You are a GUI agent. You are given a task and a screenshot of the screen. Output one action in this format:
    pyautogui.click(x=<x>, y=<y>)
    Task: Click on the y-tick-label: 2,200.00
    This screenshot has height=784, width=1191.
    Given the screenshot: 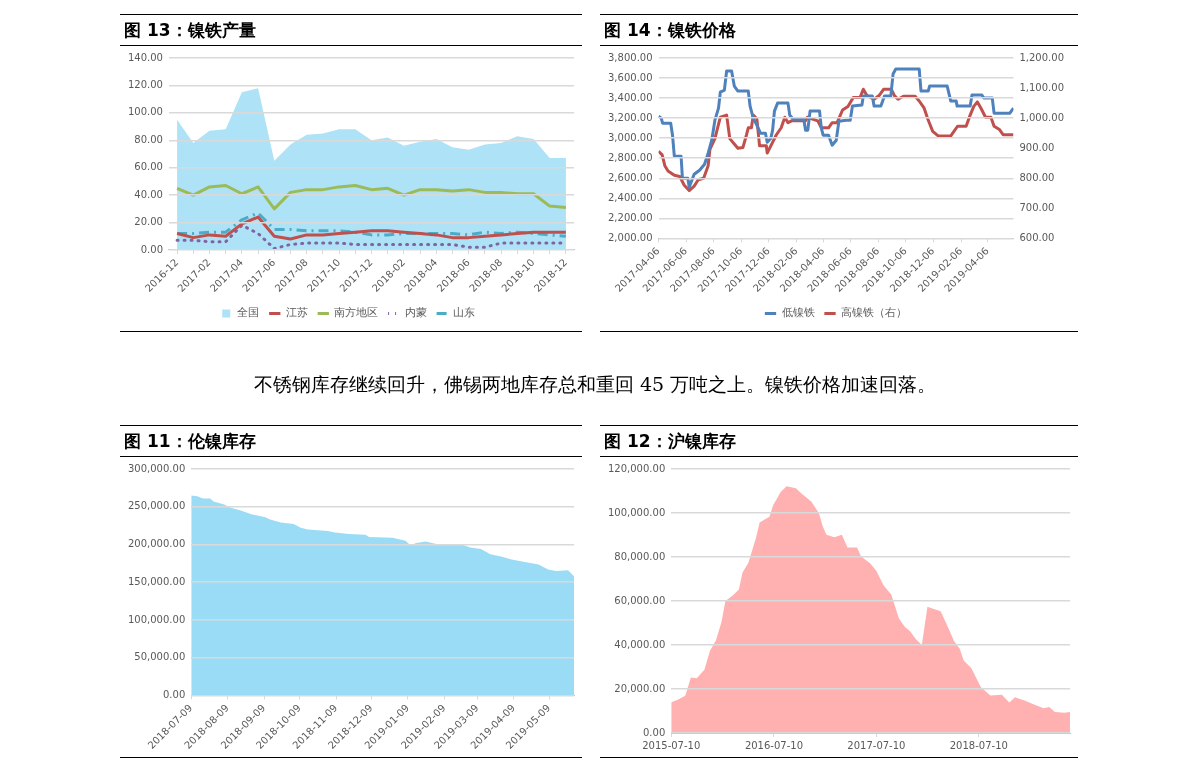 What is the action you would take?
    pyautogui.click(x=630, y=217)
    